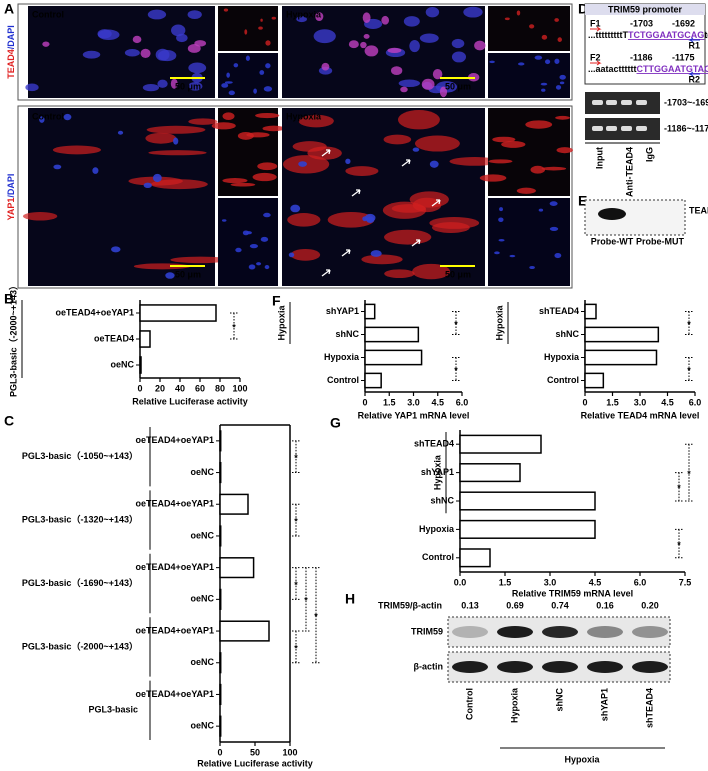  I want to click on primer: F2, so click(595, 57).